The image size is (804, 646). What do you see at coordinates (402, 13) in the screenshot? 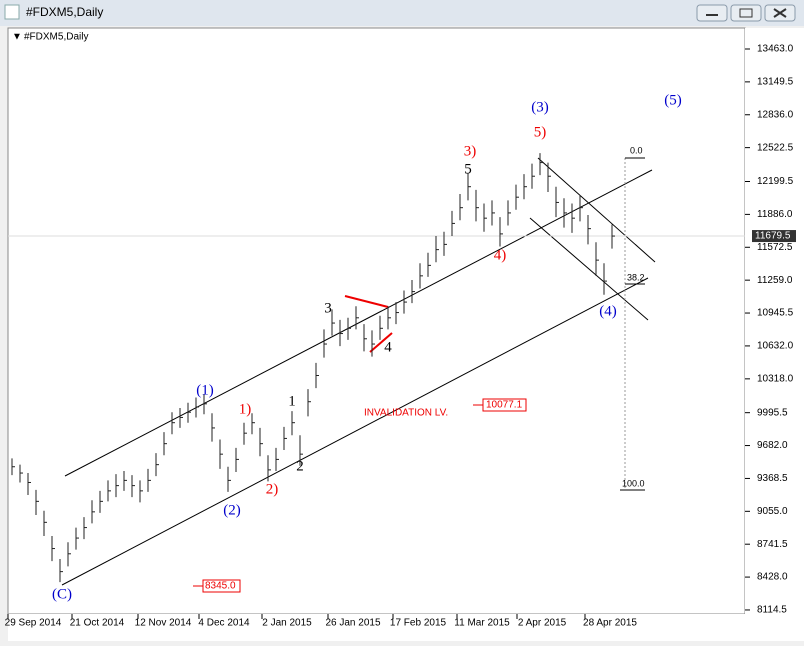
I see `title-bar` at bounding box center [402, 13].